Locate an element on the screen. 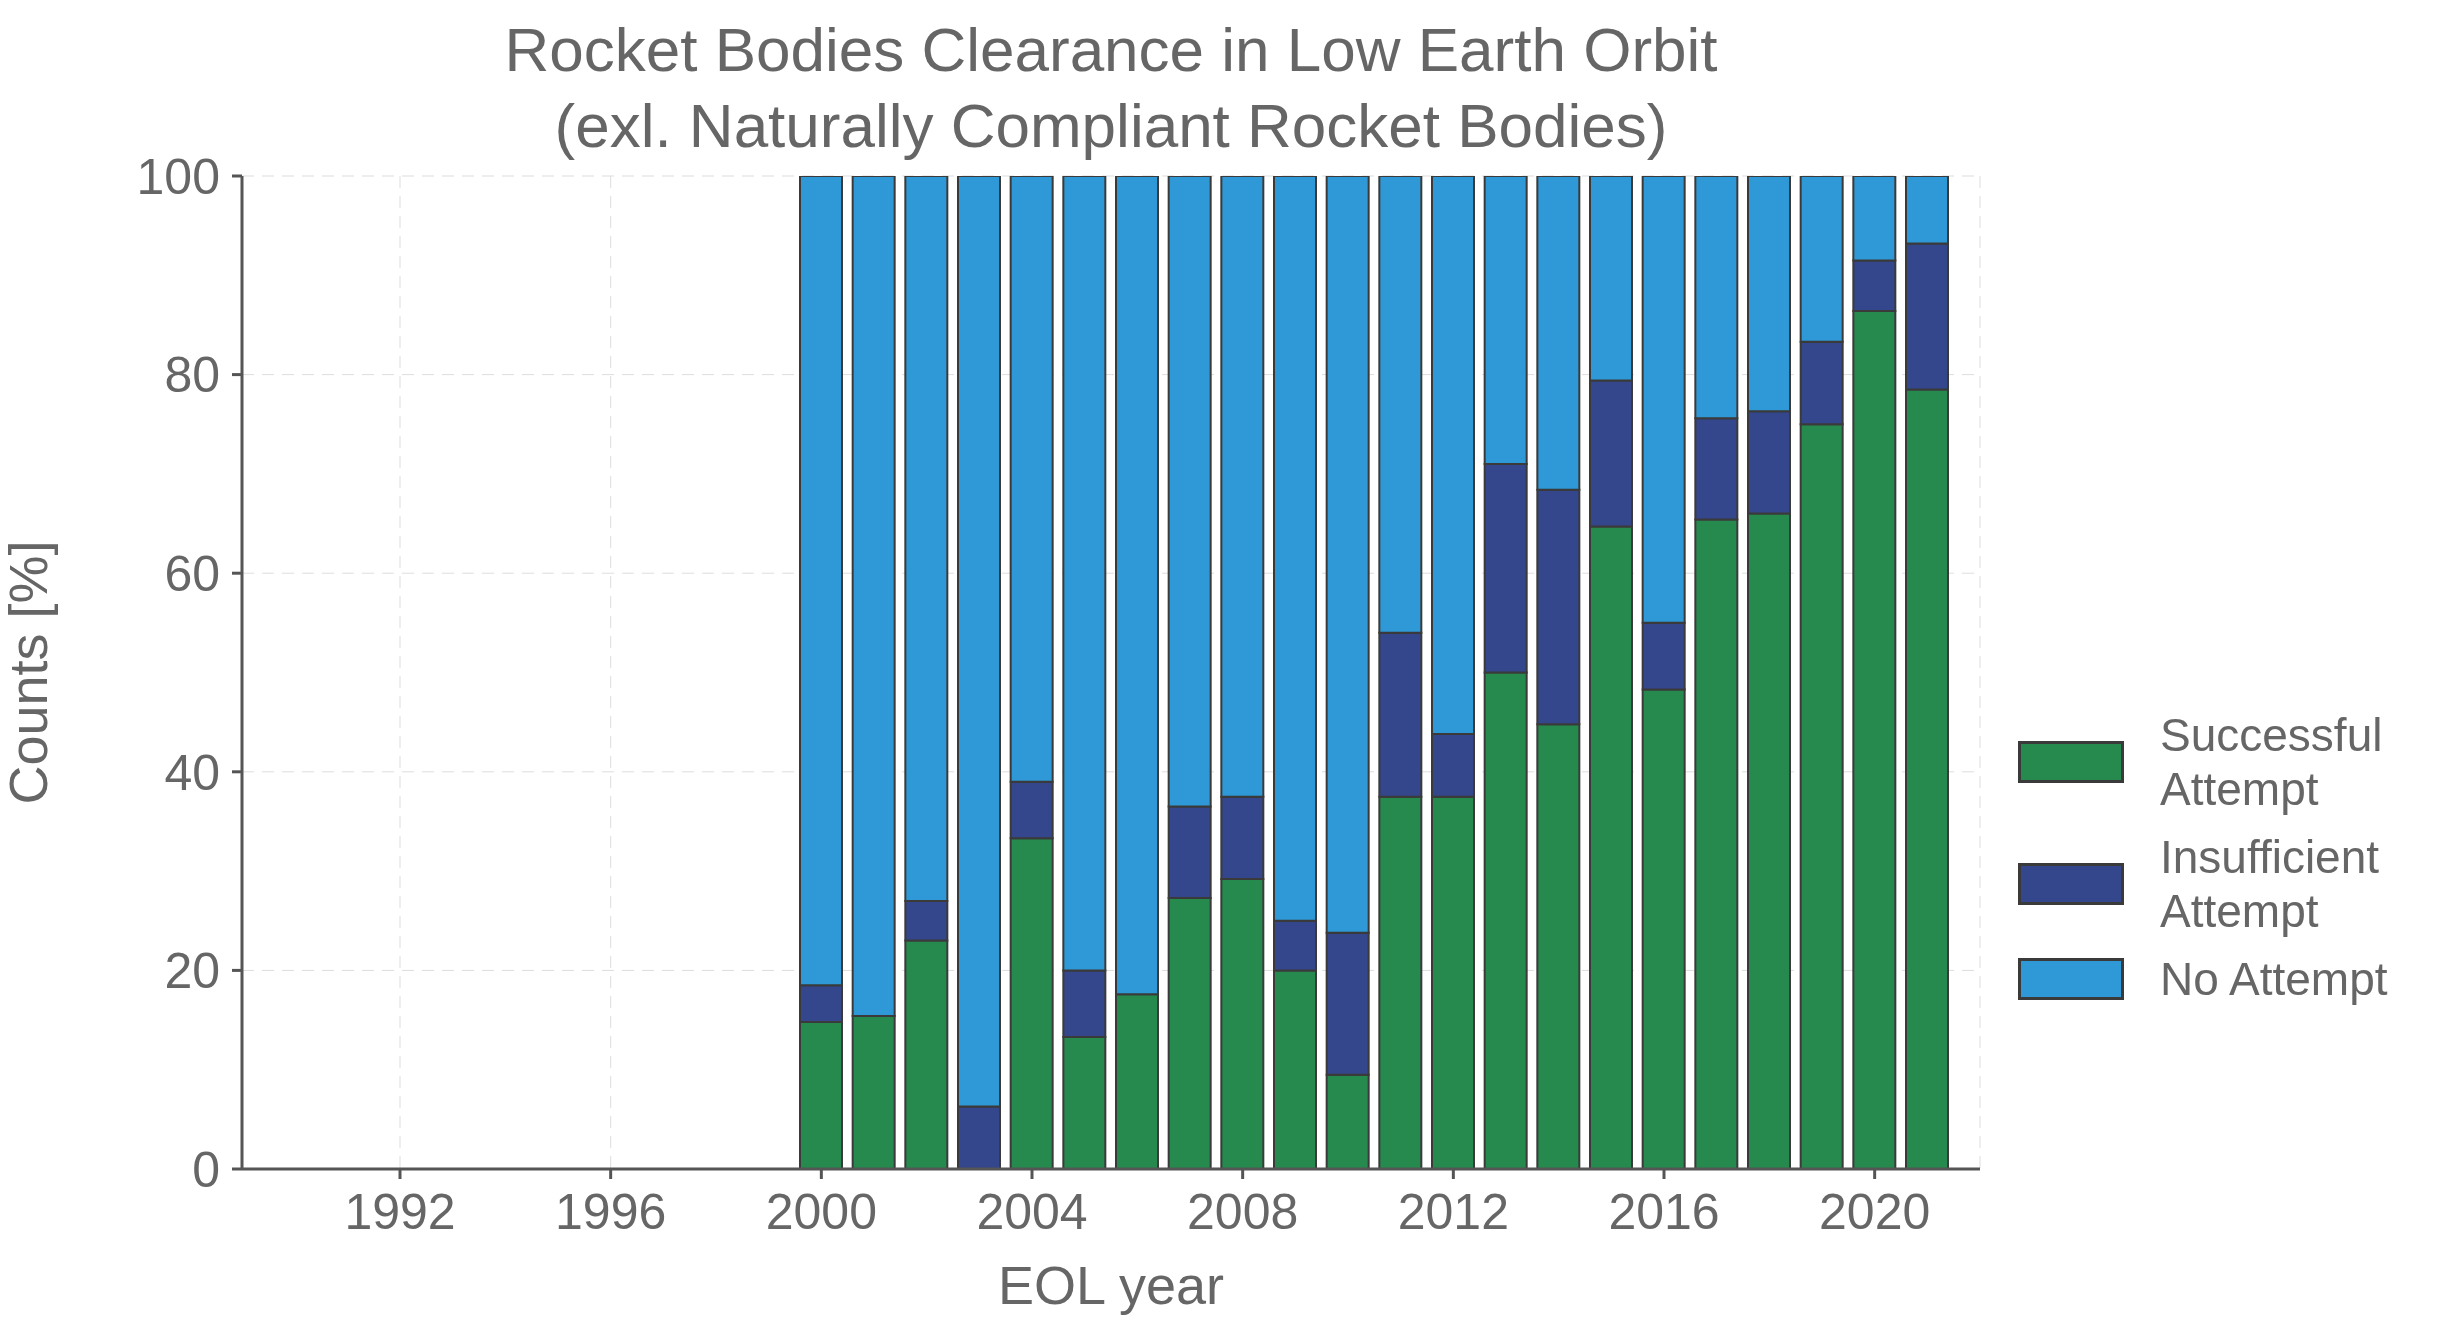 This screenshot has height=1337, width=2444. legend-label: Successful Attempt is located at coordinates (2272, 762).